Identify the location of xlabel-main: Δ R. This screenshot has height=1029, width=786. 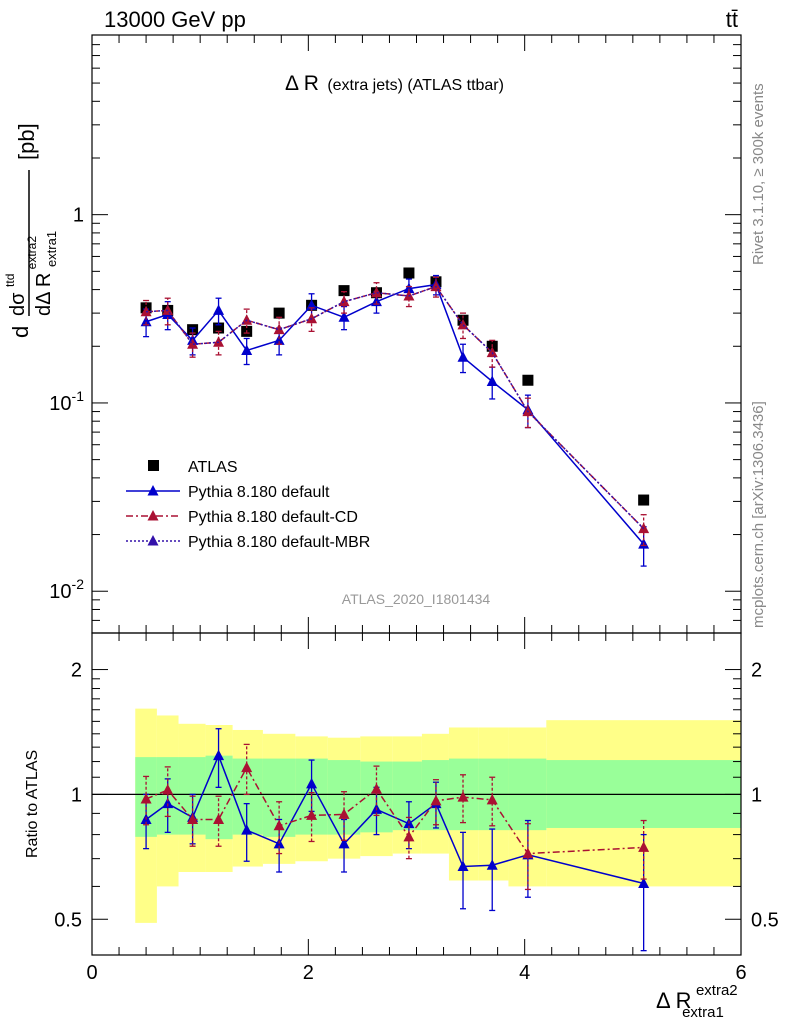
(673, 1000).